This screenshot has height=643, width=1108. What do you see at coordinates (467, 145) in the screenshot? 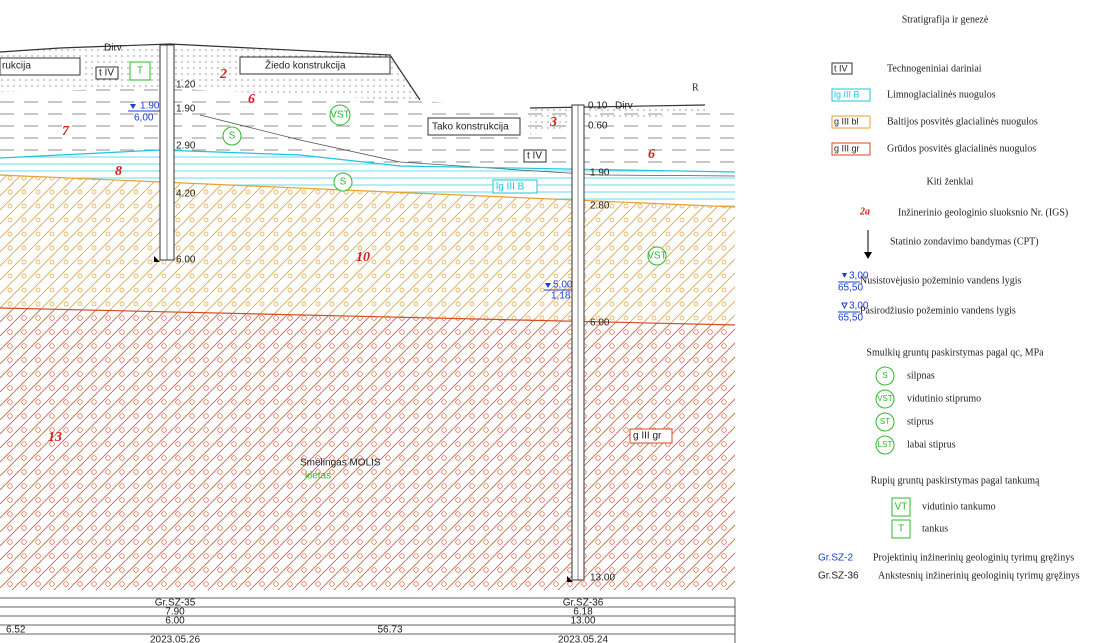
I see `boundary` at bounding box center [467, 145].